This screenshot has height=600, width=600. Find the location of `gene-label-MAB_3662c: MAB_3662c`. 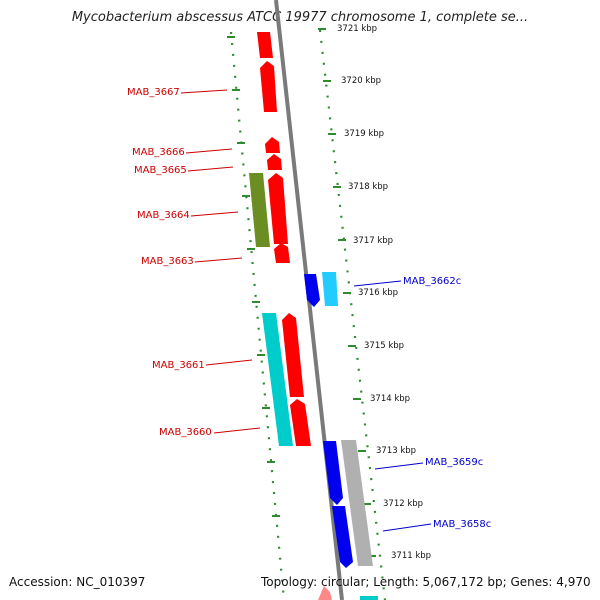

gene-label-MAB_3662c: MAB_3662c is located at coordinates (432, 281).